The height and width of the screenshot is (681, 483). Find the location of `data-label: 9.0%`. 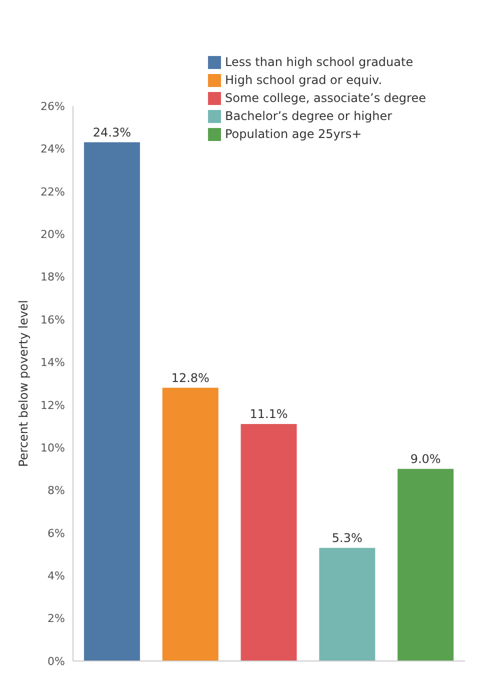

data-label: 9.0% is located at coordinates (425, 459).